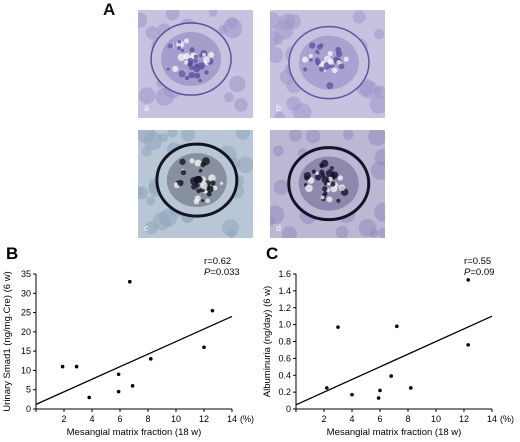  I want to click on micrograph-label: b, so click(279, 108).